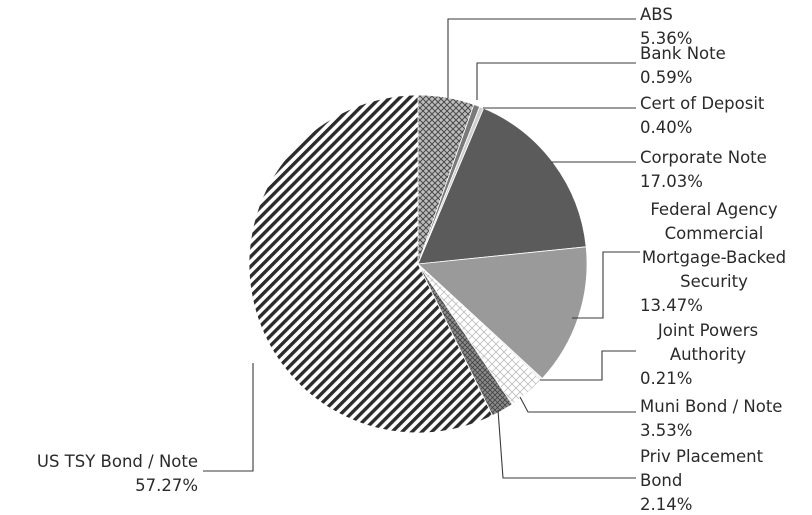  Describe the element at coordinates (541, 58) in the screenshot. I see `leader-line-abs` at that location.